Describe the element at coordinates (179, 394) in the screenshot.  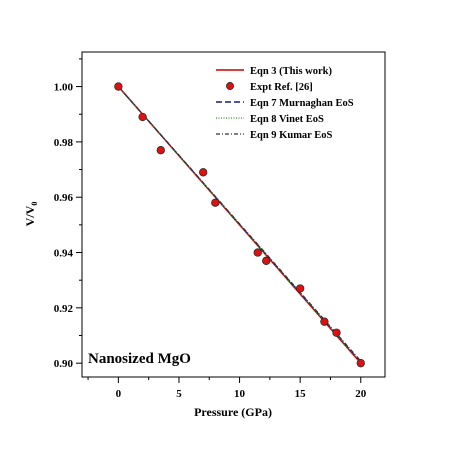
I see `x-tick-label: 5` at that location.